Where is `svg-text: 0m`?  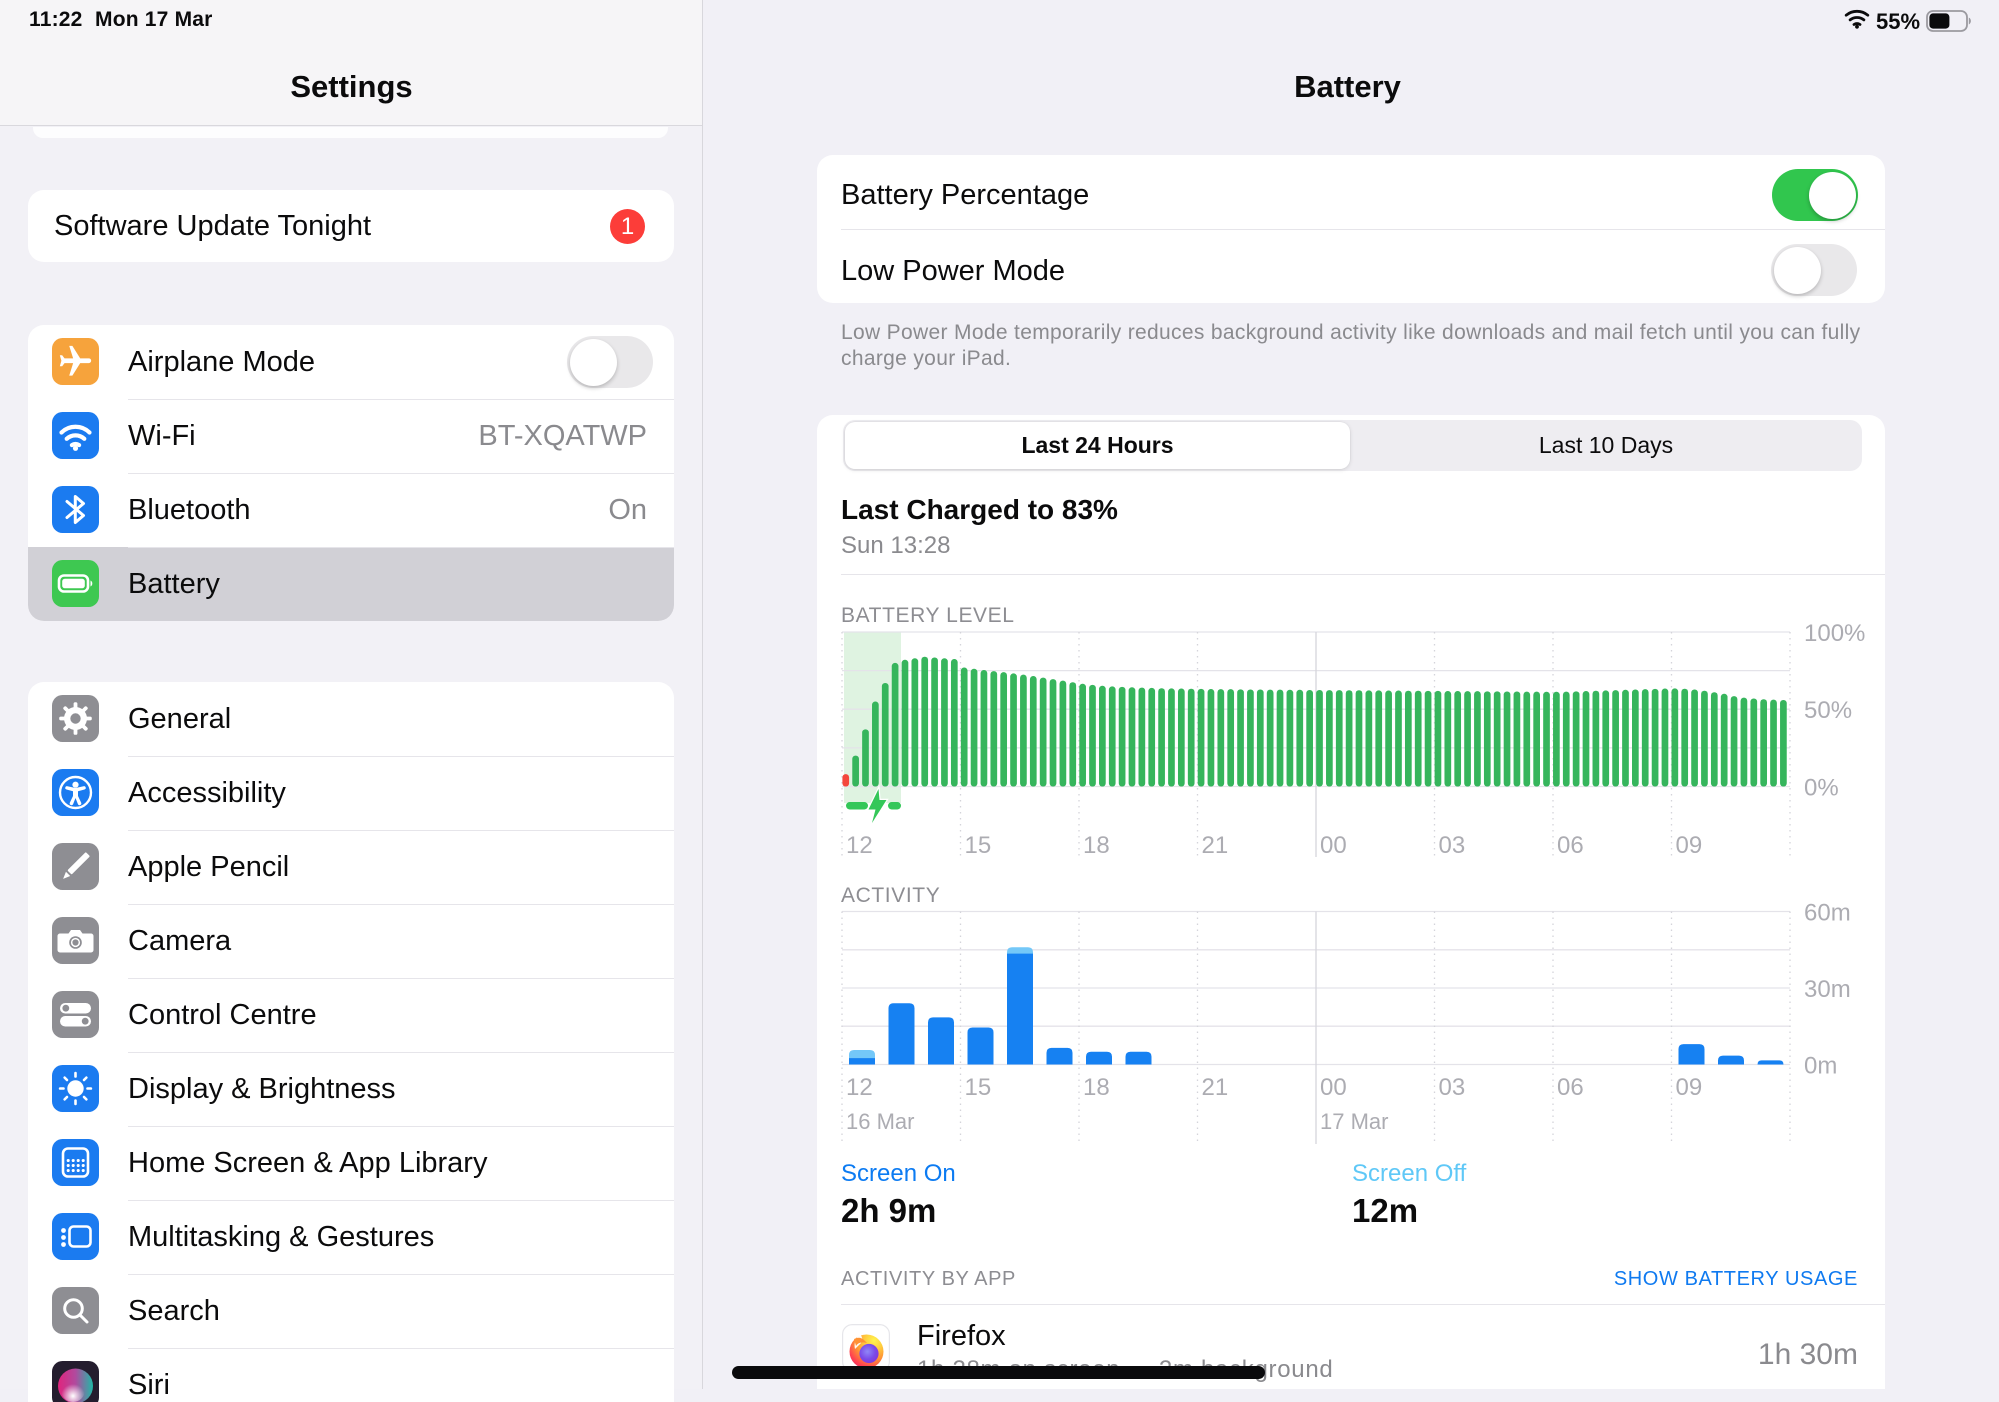
svg-text: 0m is located at coordinates (1820, 1066).